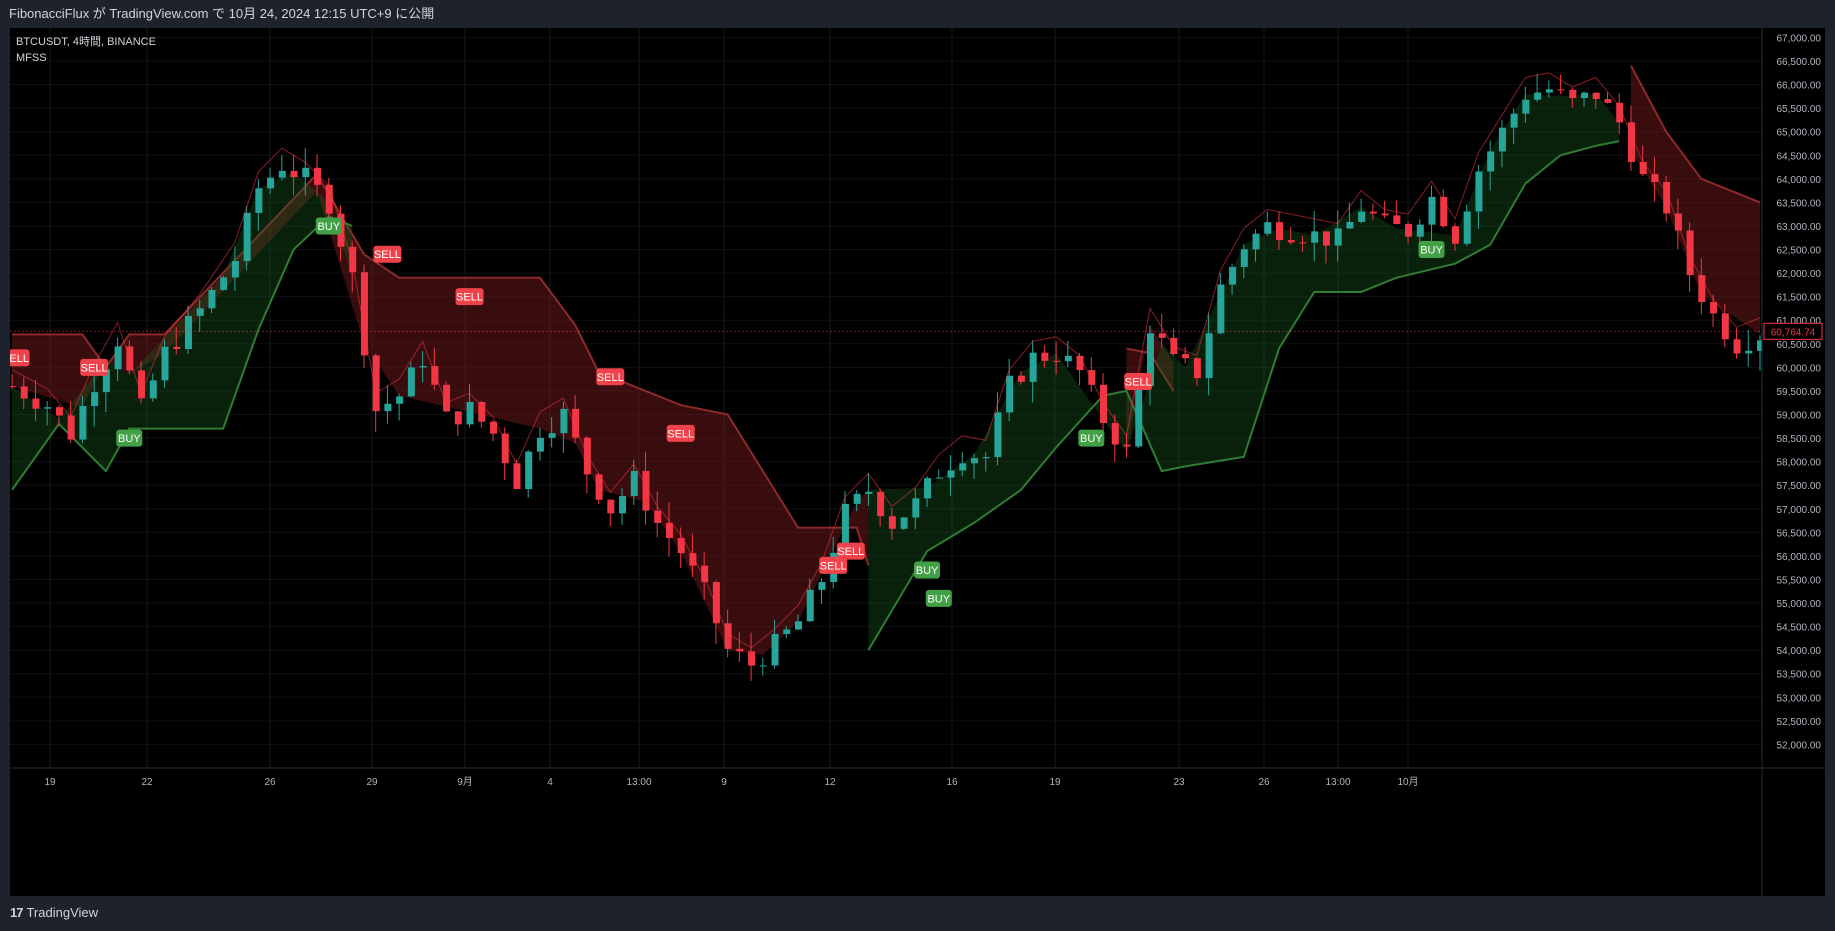  Describe the element at coordinates (17, 912) in the screenshot. I see `tradingview-logo-icon: 17` at that location.